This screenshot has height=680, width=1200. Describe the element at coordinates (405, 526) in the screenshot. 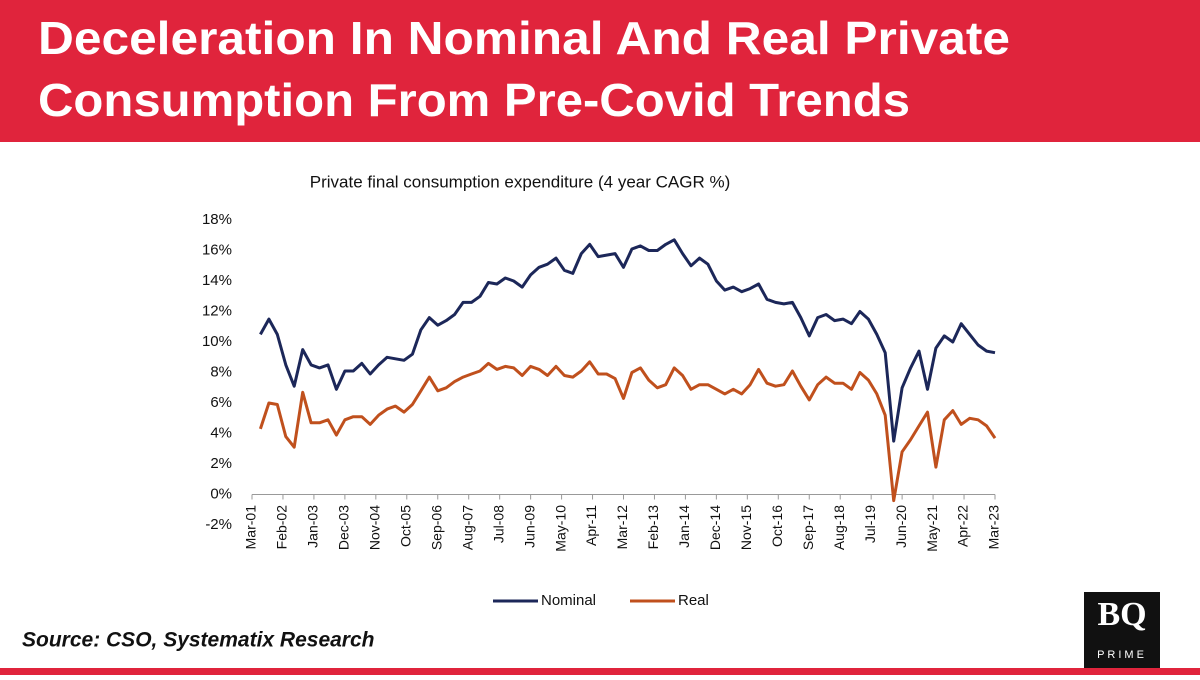

I see `x-tick-label: Oct-05` at that location.